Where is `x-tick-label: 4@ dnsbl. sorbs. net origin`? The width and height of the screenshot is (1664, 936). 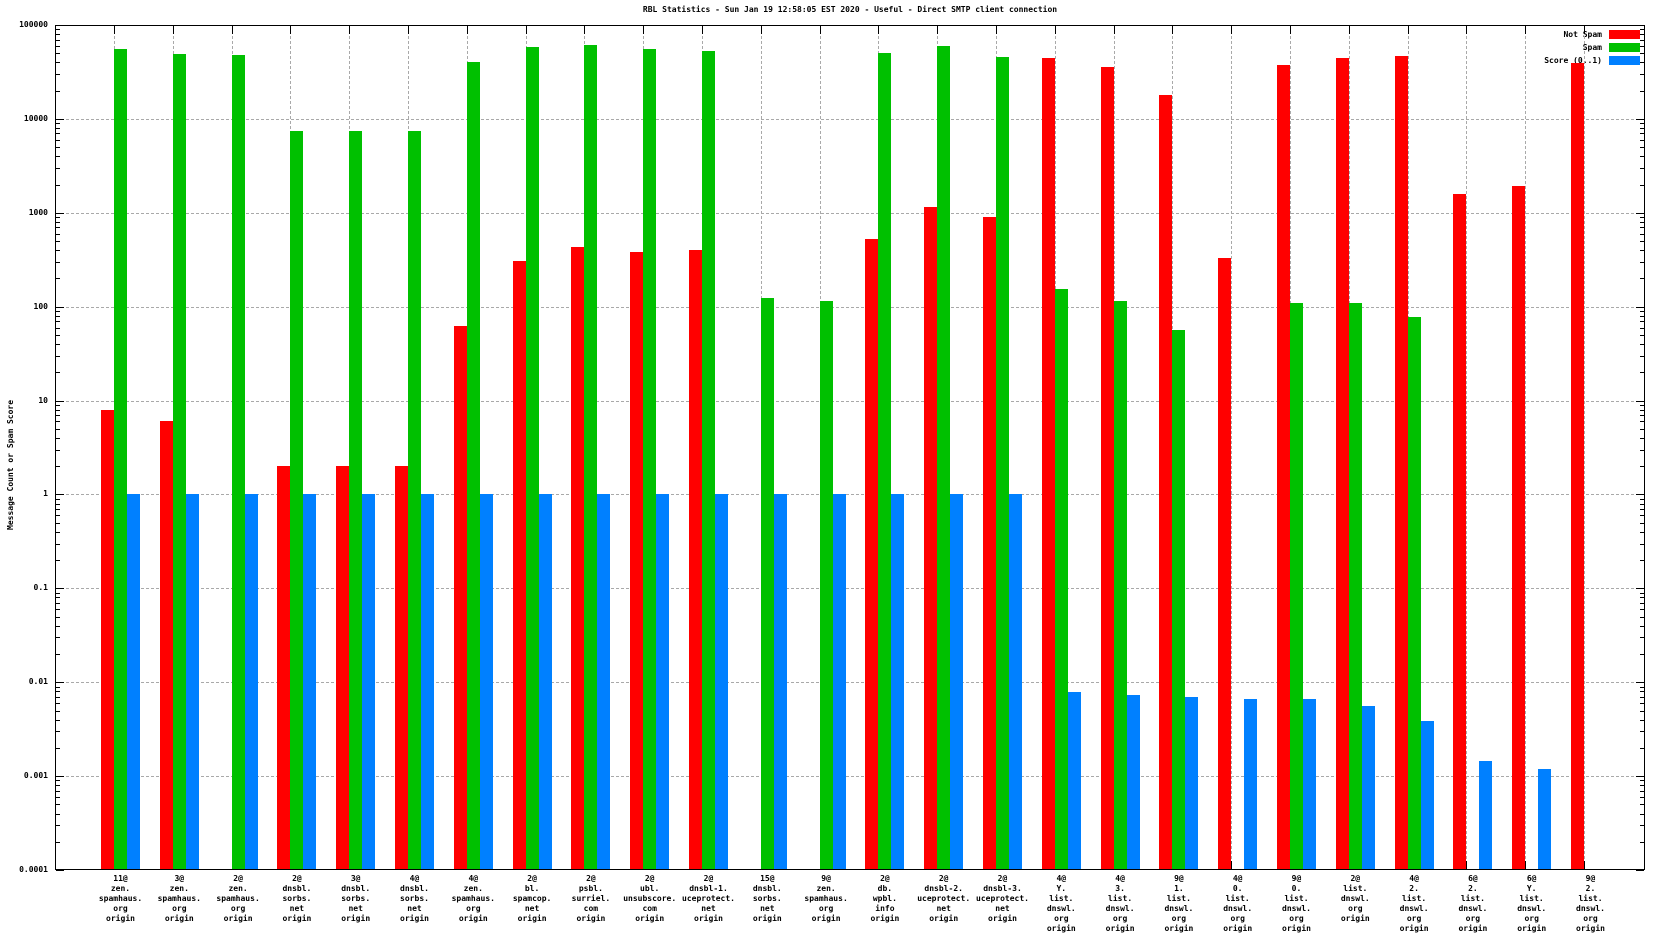 x-tick-label: 4@ dnsbl. sorbs. net origin is located at coordinates (414, 898).